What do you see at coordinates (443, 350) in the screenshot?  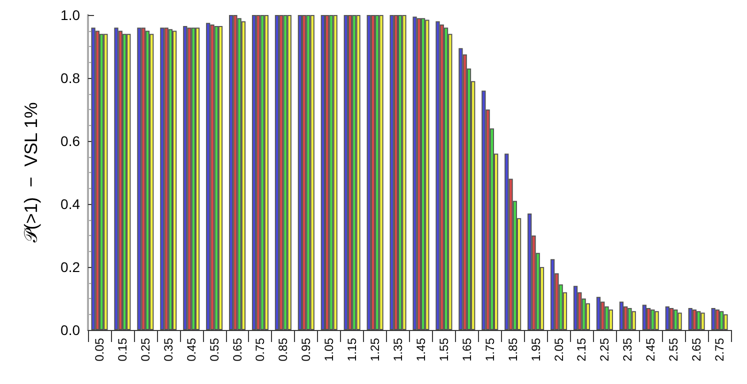 I see `x-tick-label: 1.55` at bounding box center [443, 350].